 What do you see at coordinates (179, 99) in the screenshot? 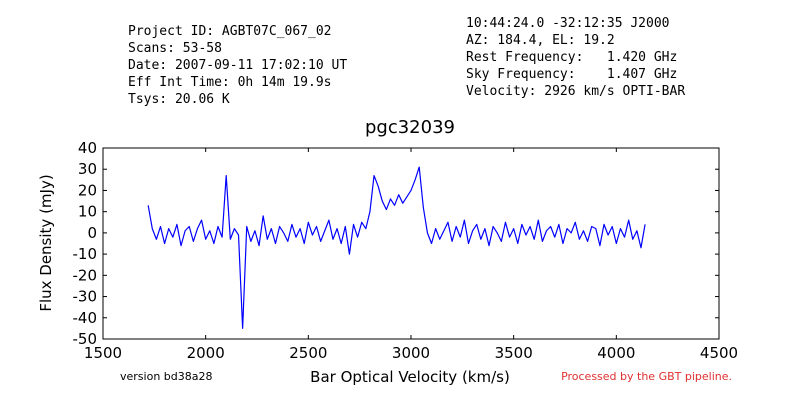
I see `header-line: Tsys: 20.06 K` at bounding box center [179, 99].